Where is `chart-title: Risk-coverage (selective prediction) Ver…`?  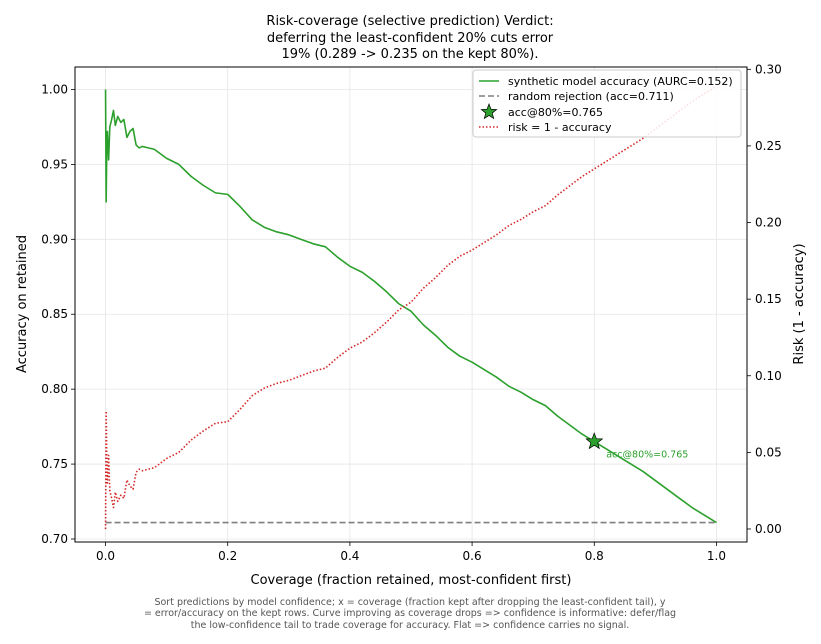 chart-title: Risk-coverage (selective prediction) Ver… is located at coordinates (409, 38).